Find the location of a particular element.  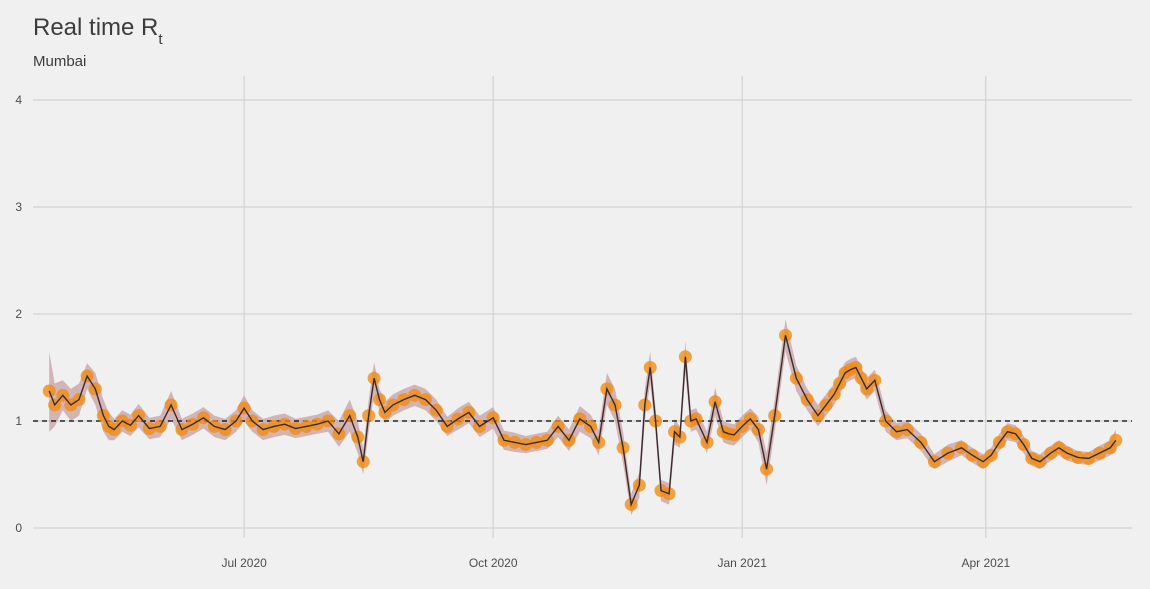

chart-subtitle: Mumbai is located at coordinates (60, 61).